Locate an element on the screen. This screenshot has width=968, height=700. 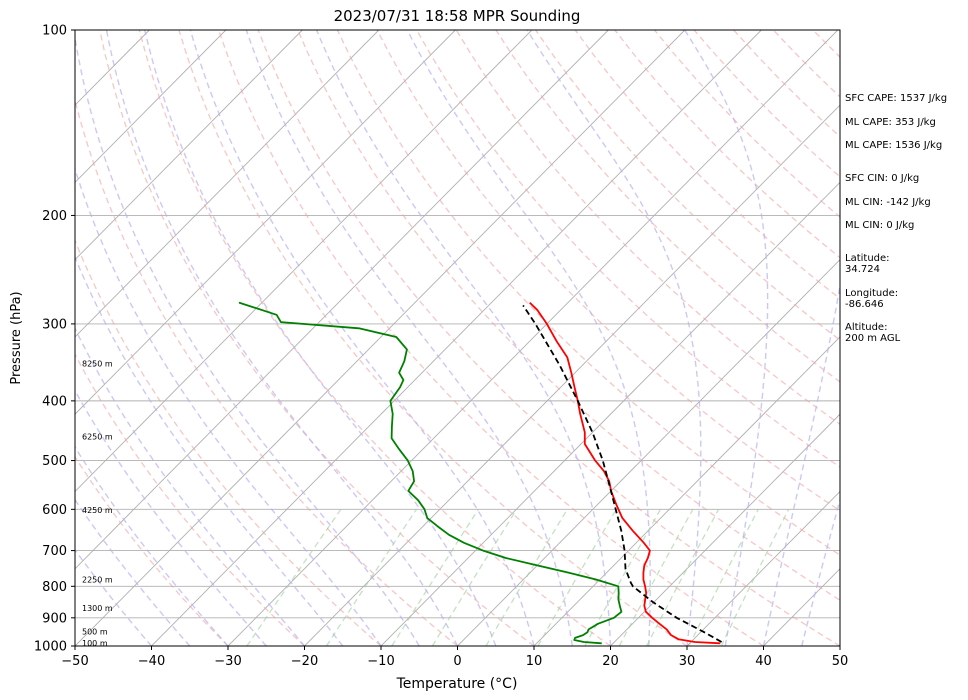
x-tick-label: −10 is located at coordinates (380, 661).